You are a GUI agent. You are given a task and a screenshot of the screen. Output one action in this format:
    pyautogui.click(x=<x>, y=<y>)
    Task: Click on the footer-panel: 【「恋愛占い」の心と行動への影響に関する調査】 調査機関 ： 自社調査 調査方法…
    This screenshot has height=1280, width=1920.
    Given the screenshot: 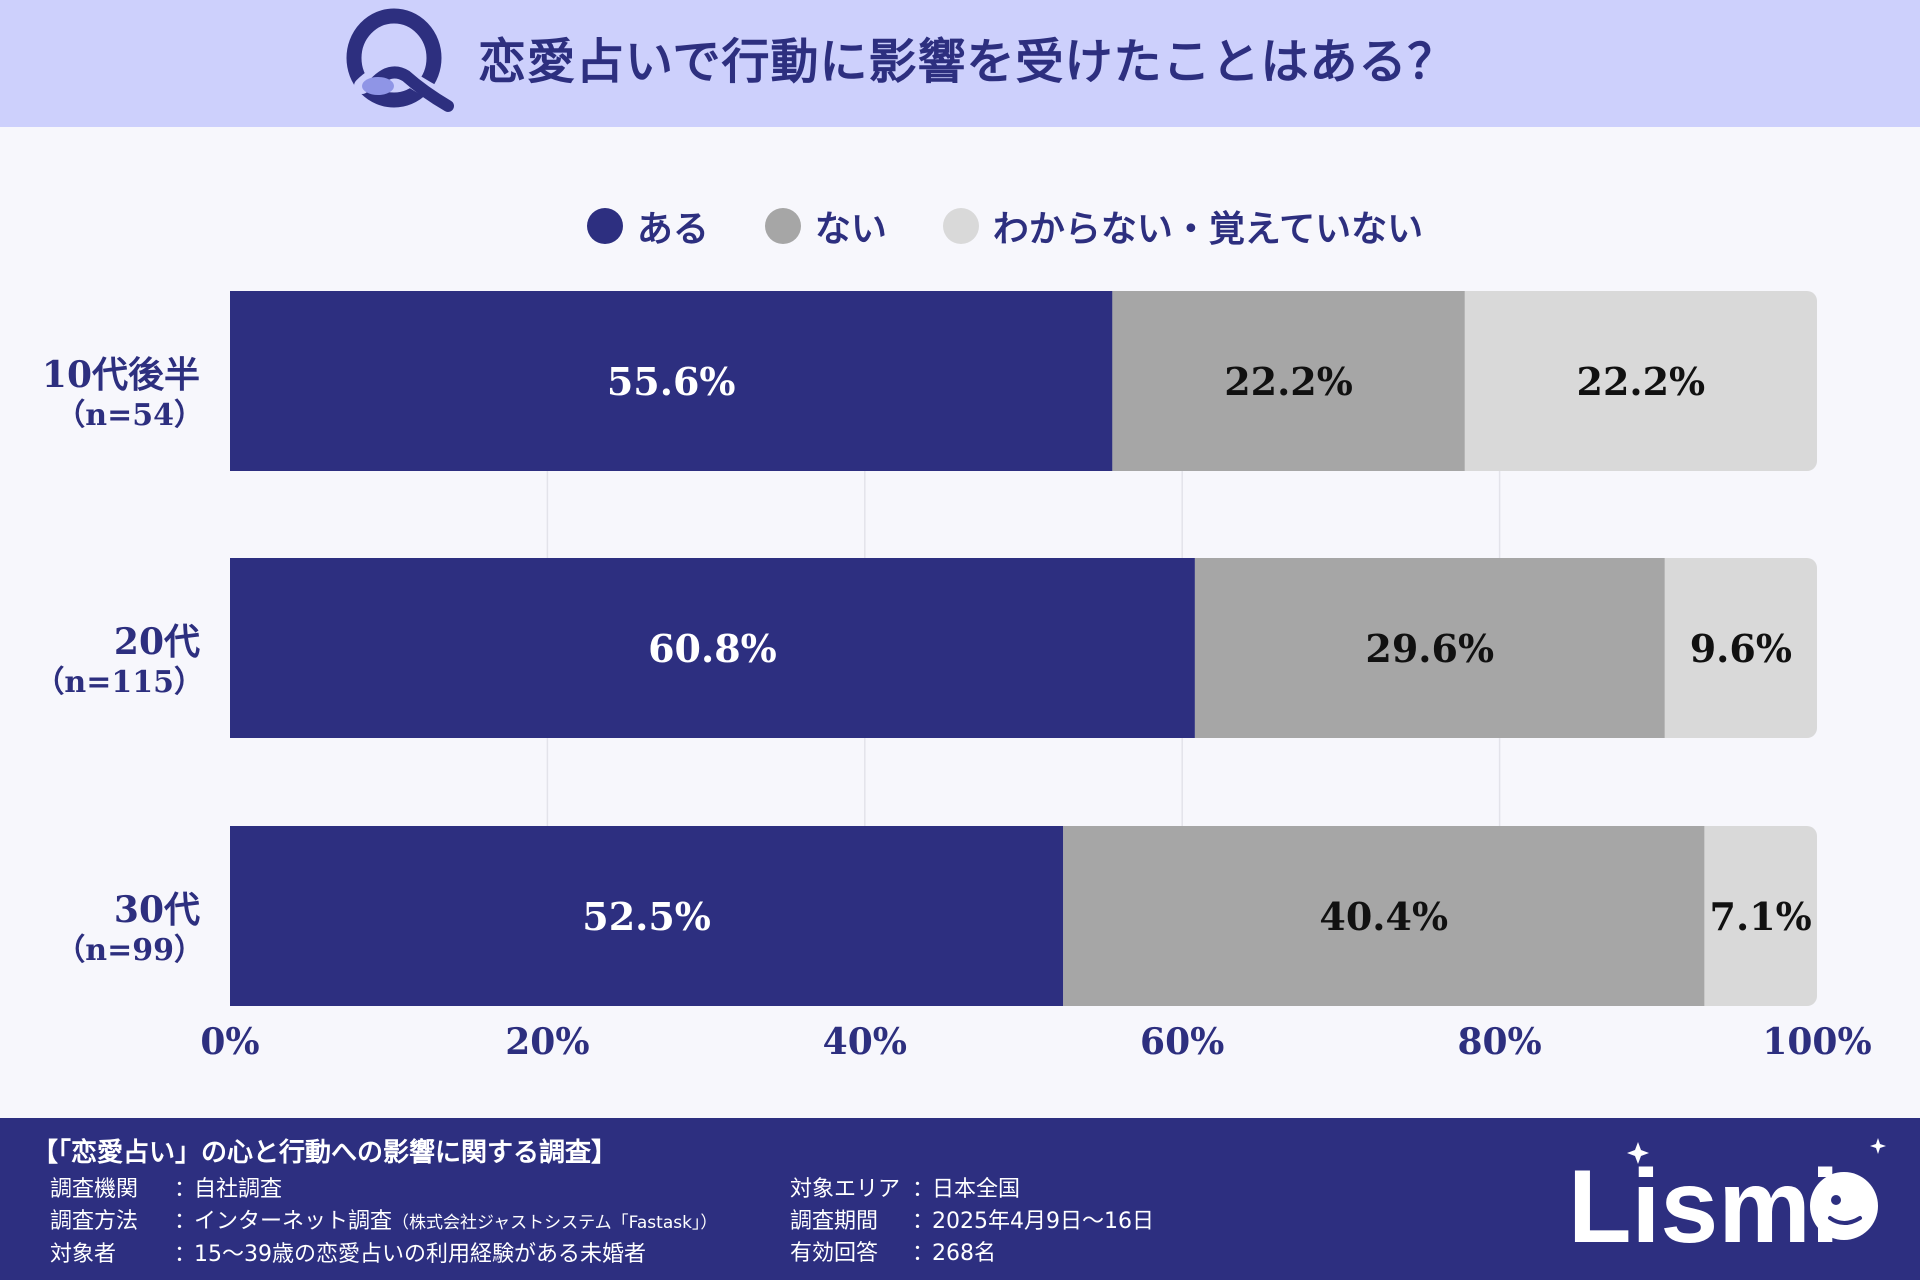 What is the action you would take?
    pyautogui.click(x=960, y=1199)
    